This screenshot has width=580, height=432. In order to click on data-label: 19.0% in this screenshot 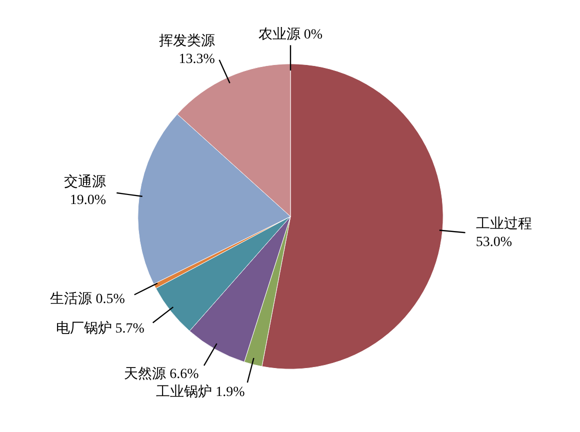, I will do `click(88, 200)`.